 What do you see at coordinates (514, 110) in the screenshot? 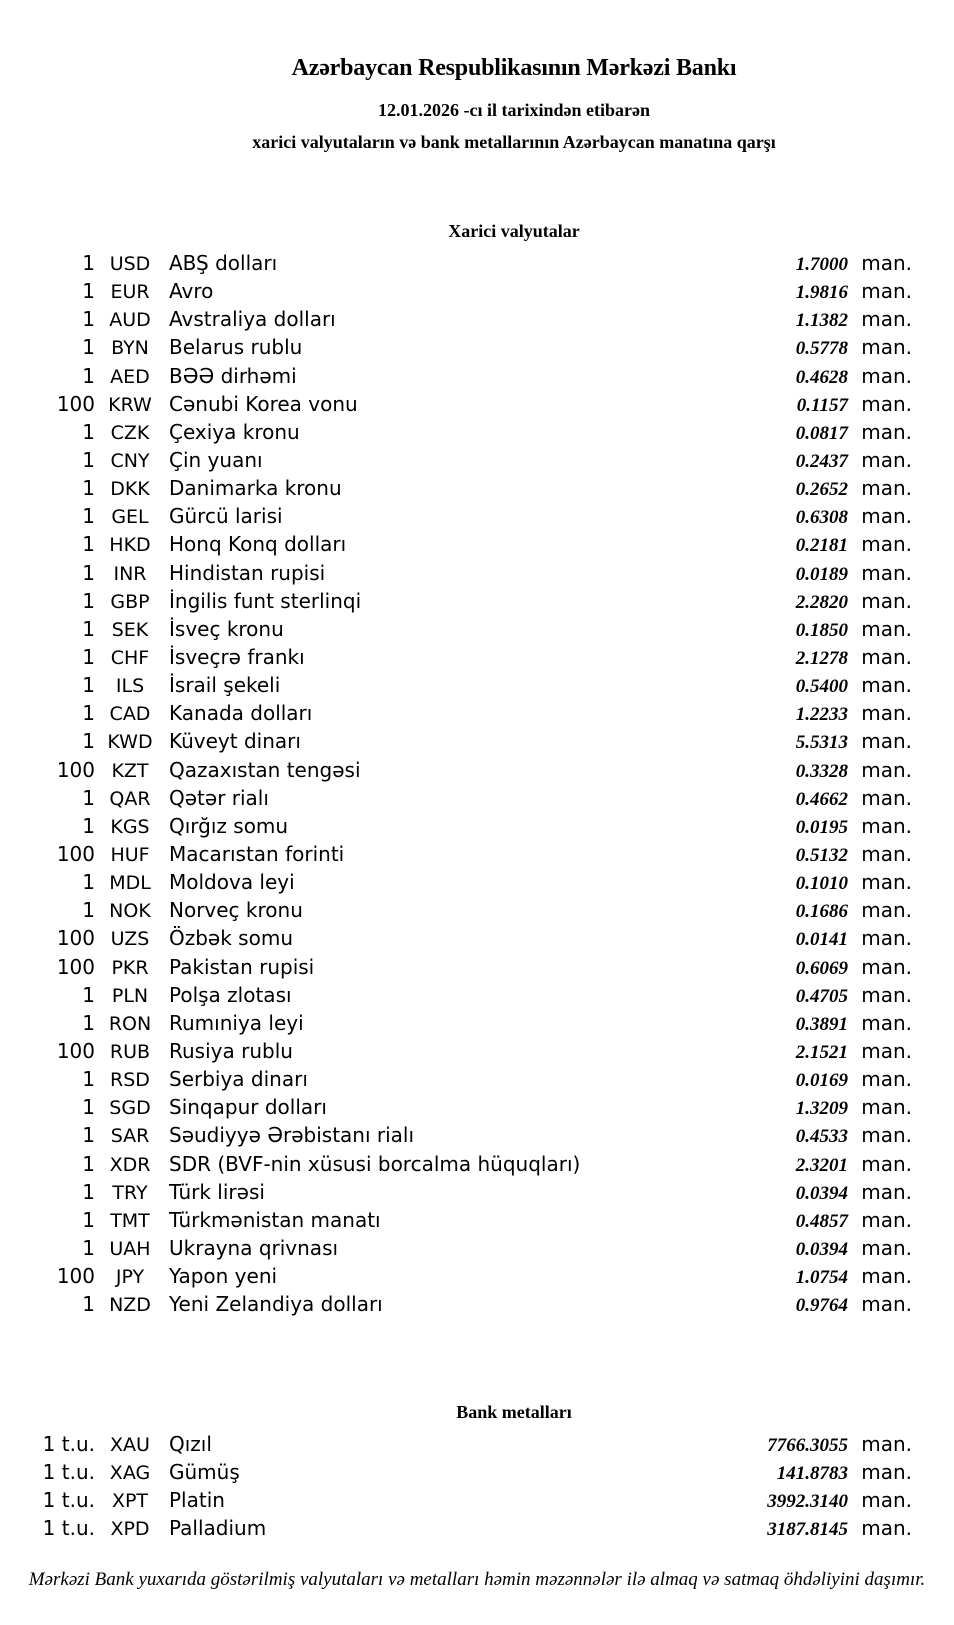
I see `effective-date-line: 12.01.2026 -cı il tarixindən etibarən` at bounding box center [514, 110].